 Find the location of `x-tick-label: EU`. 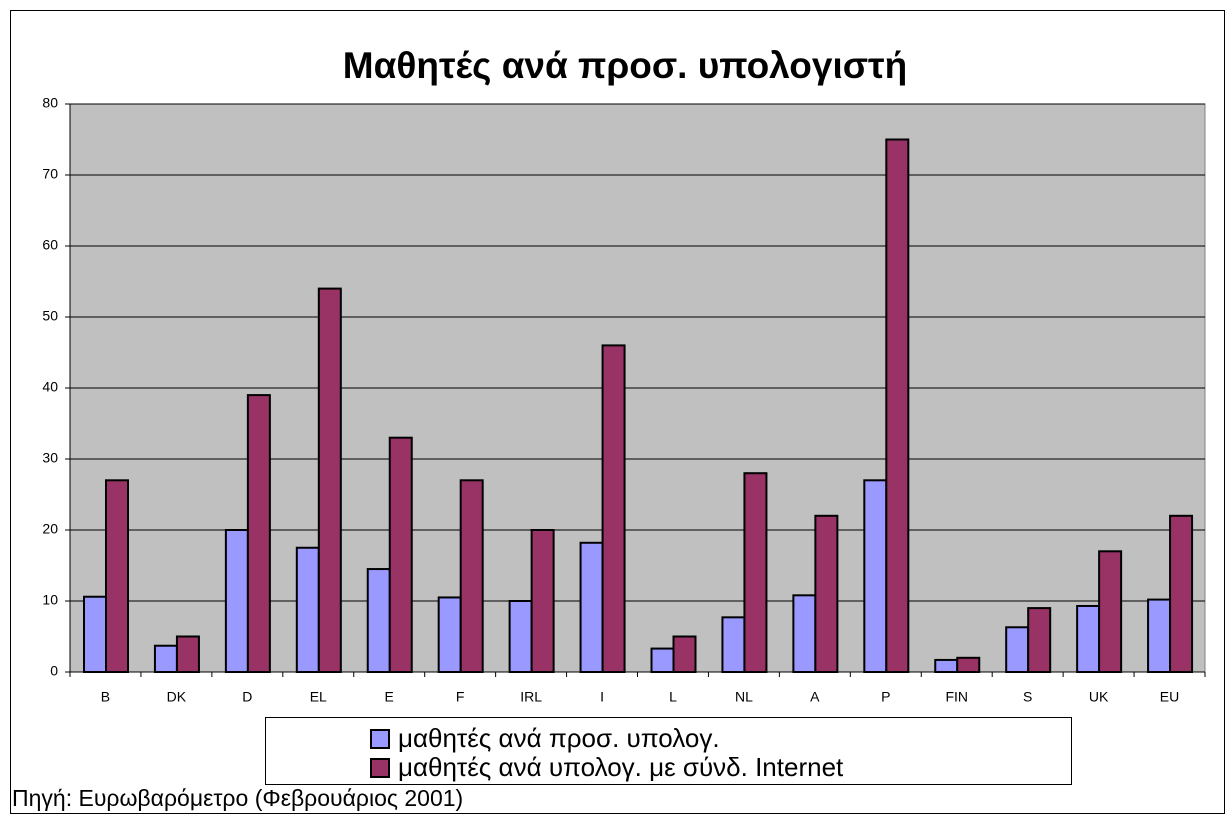

x-tick-label: EU is located at coordinates (1169, 697).